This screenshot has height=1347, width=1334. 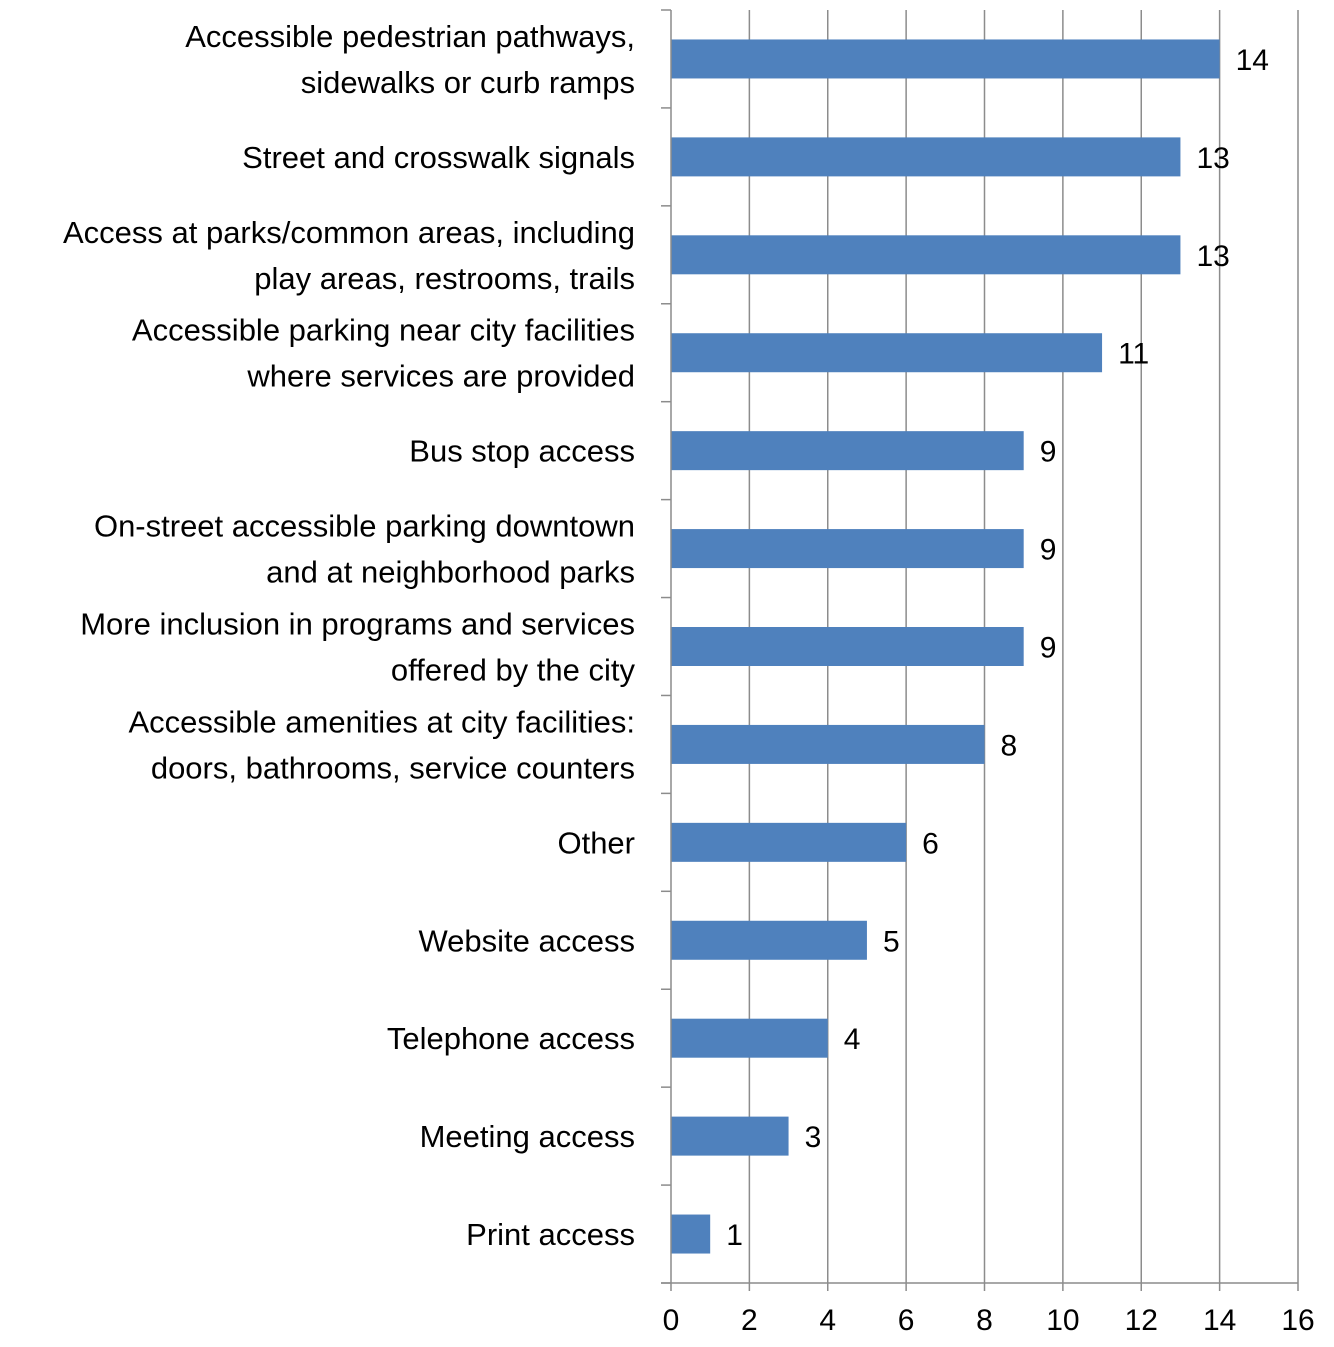 I want to click on category-label-line: Accessible parking near city facilities, so click(x=383, y=330).